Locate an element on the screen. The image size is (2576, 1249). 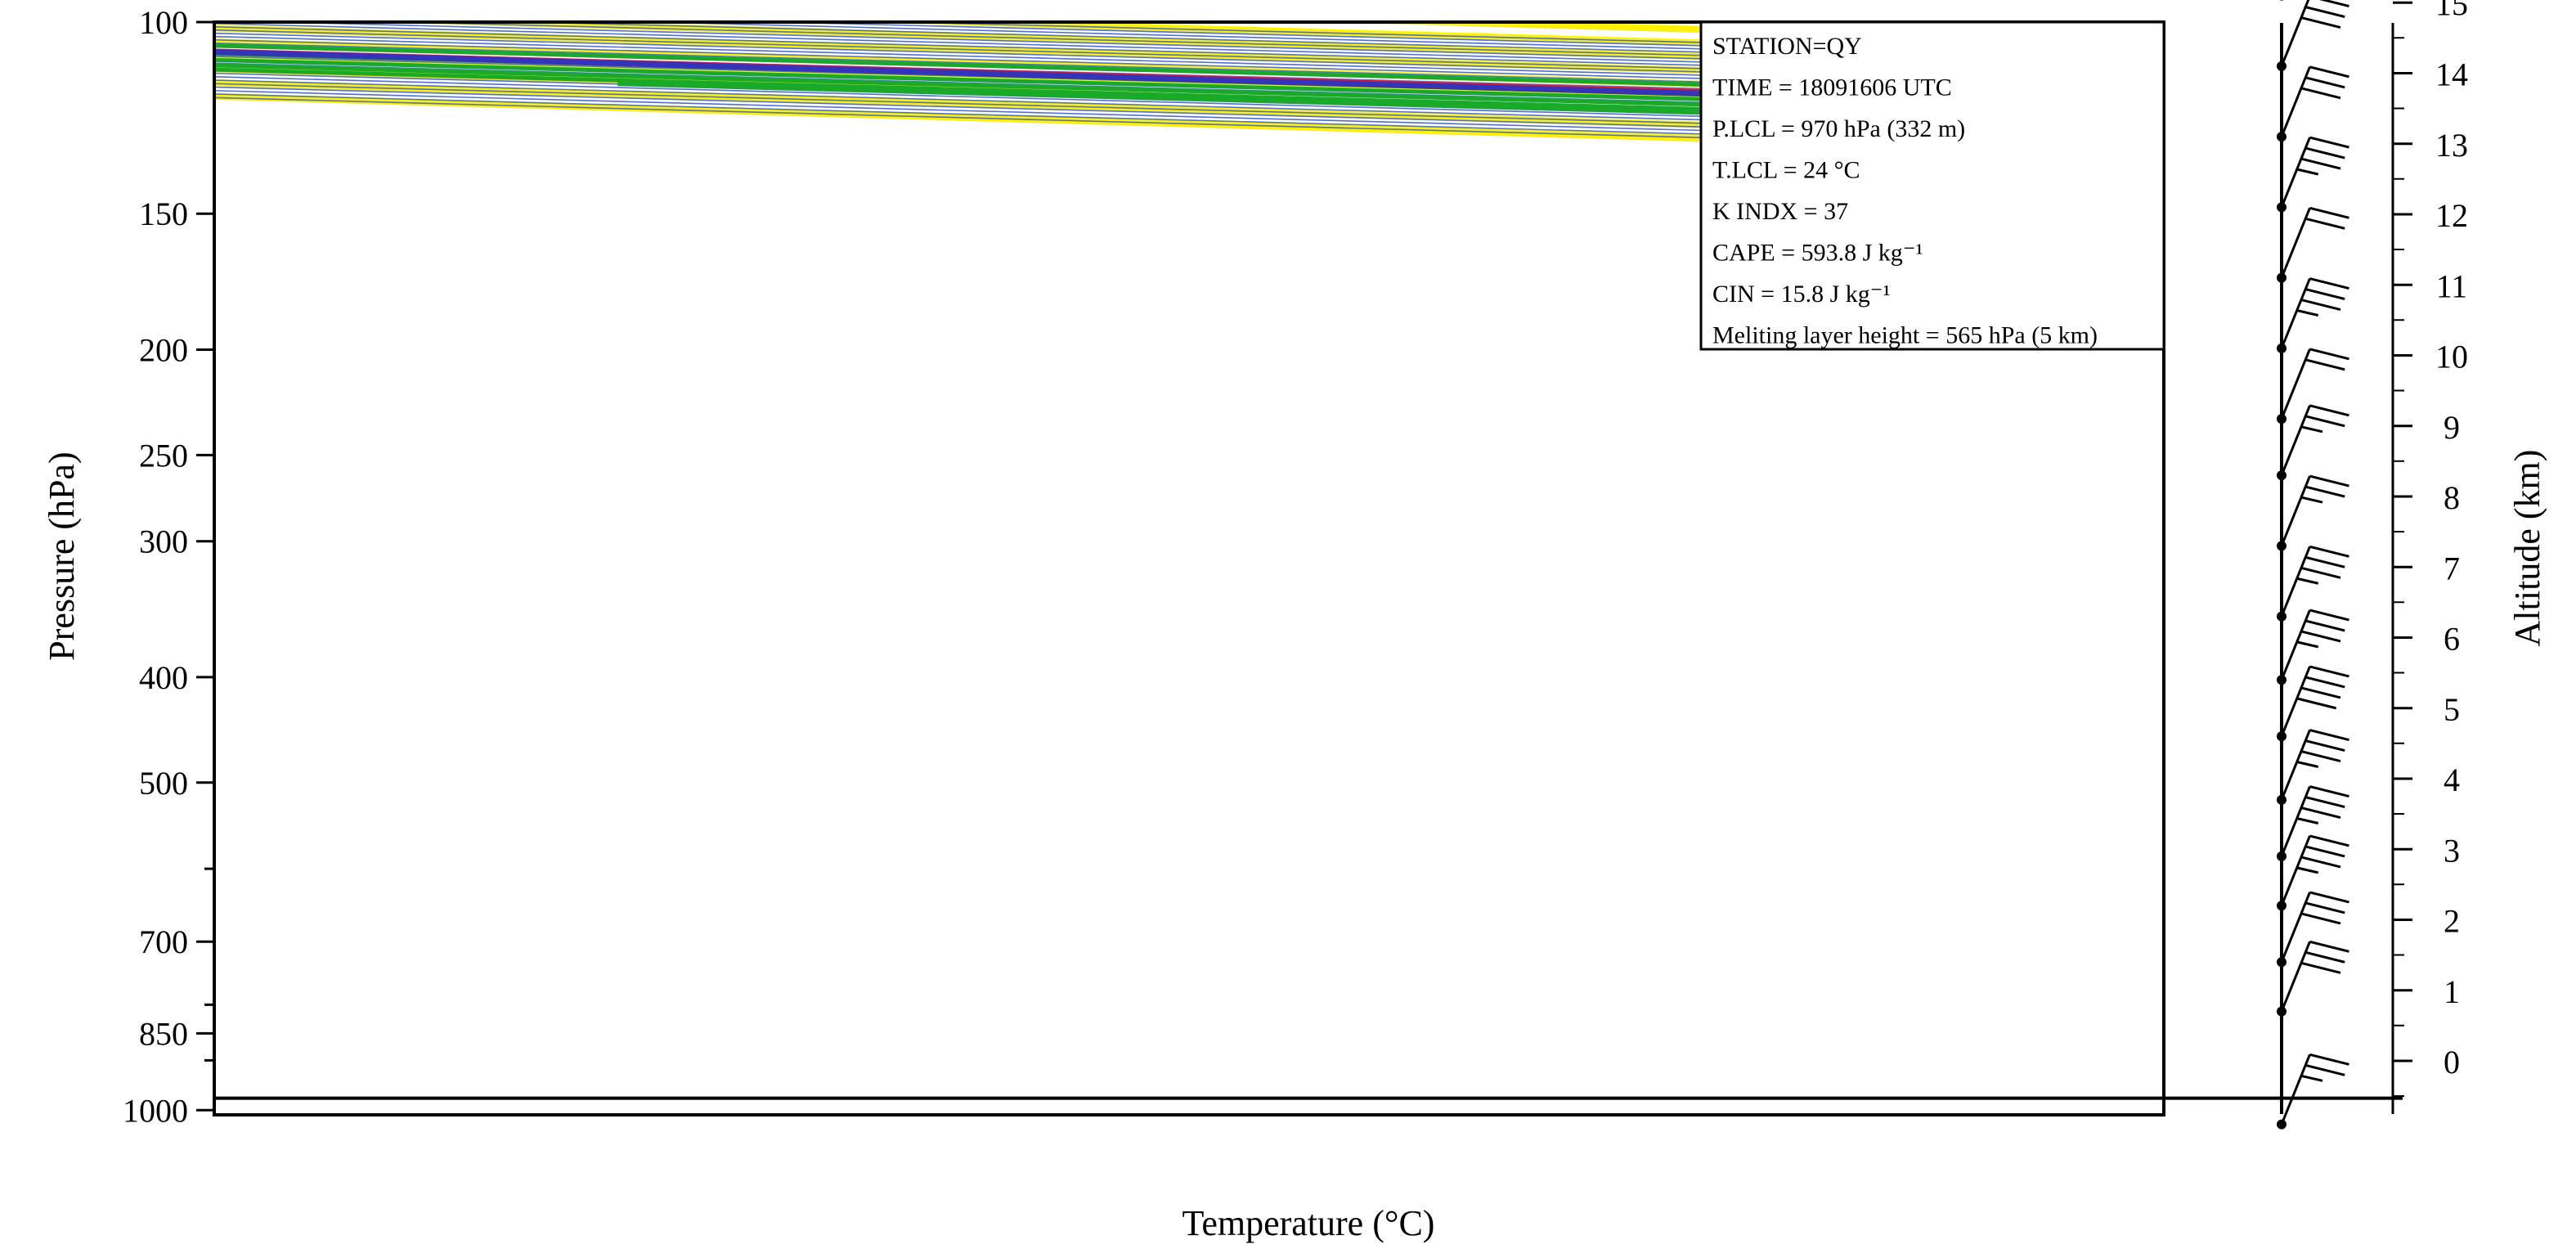
altitude-tick-label: 10 is located at coordinates (2451, 357).